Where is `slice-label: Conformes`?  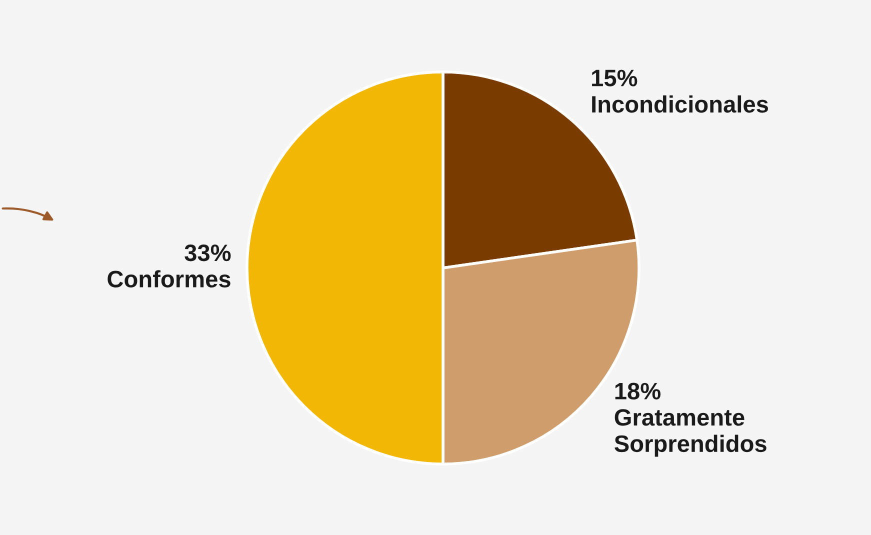
slice-label: Conformes is located at coordinates (169, 279).